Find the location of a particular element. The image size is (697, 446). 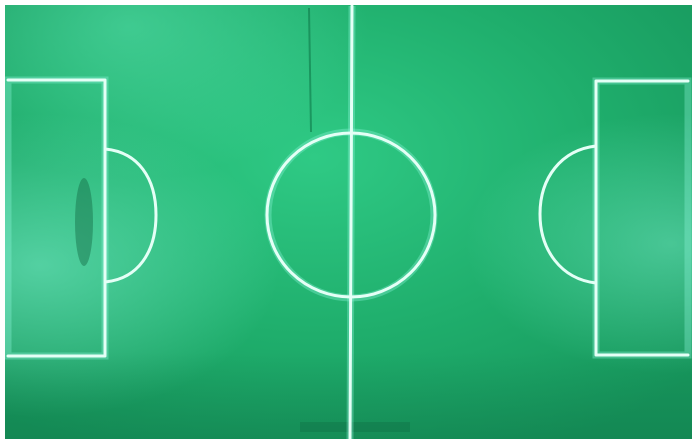

bottom-dark-strip is located at coordinates (355, 427).